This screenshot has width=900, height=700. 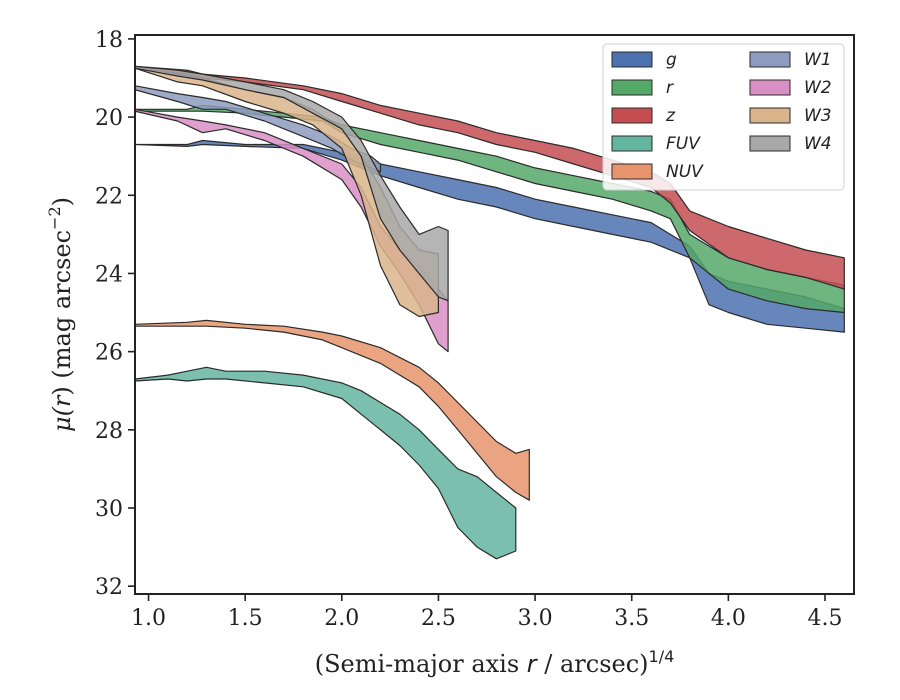 What do you see at coordinates (258, 129) in the screenshot?
I see `band-w1` at bounding box center [258, 129].